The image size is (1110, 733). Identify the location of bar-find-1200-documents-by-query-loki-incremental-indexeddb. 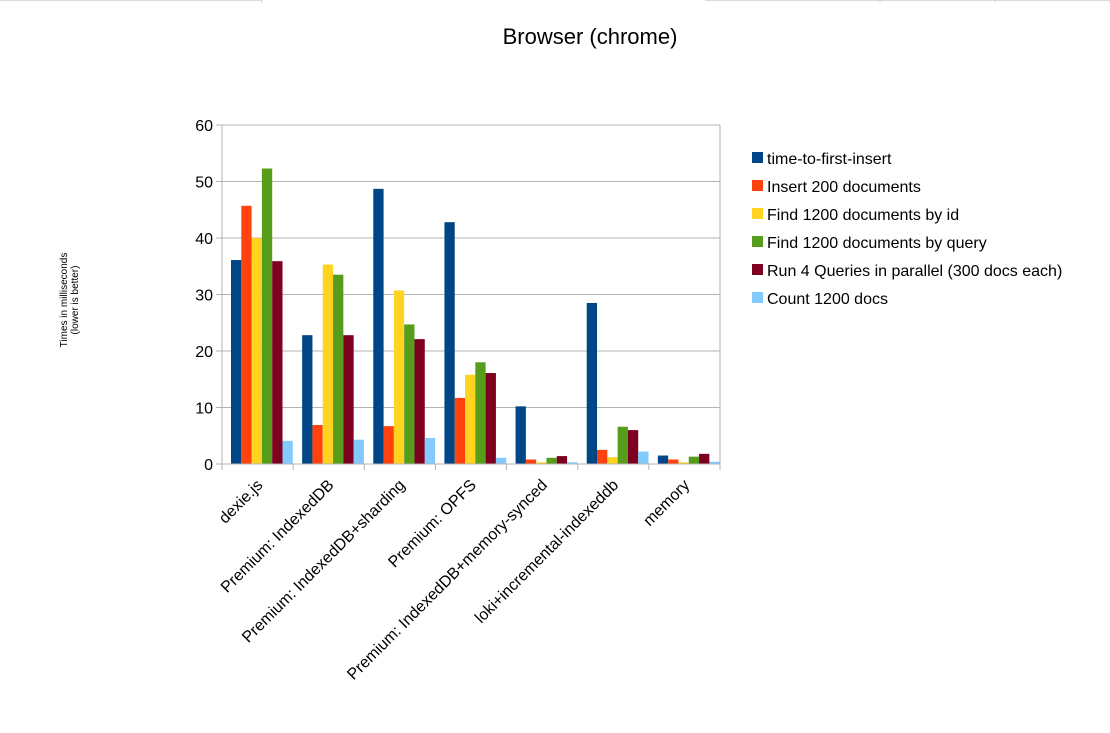
(622, 445).